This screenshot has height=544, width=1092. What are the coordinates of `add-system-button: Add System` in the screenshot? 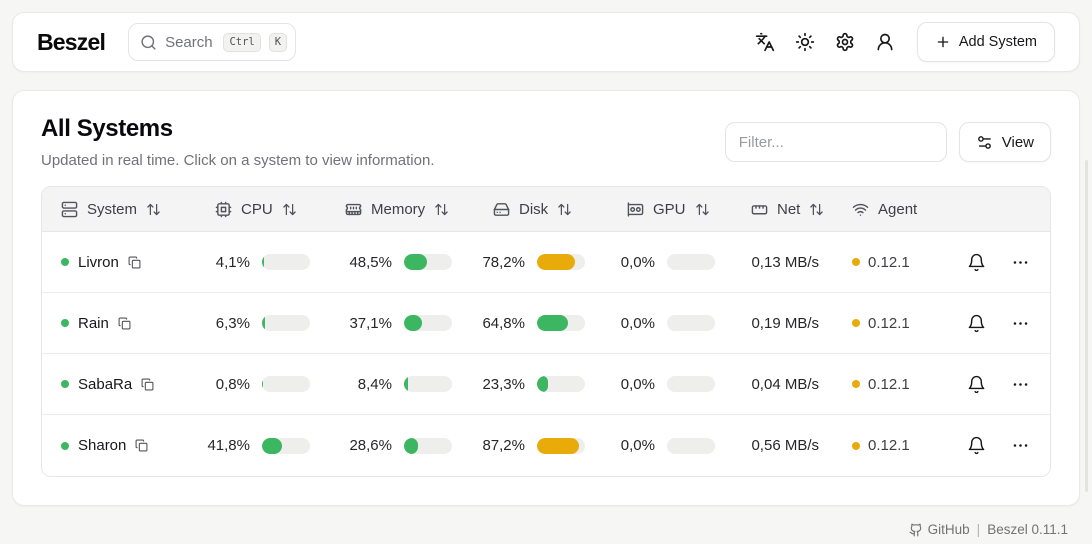 It's located at (985, 42).